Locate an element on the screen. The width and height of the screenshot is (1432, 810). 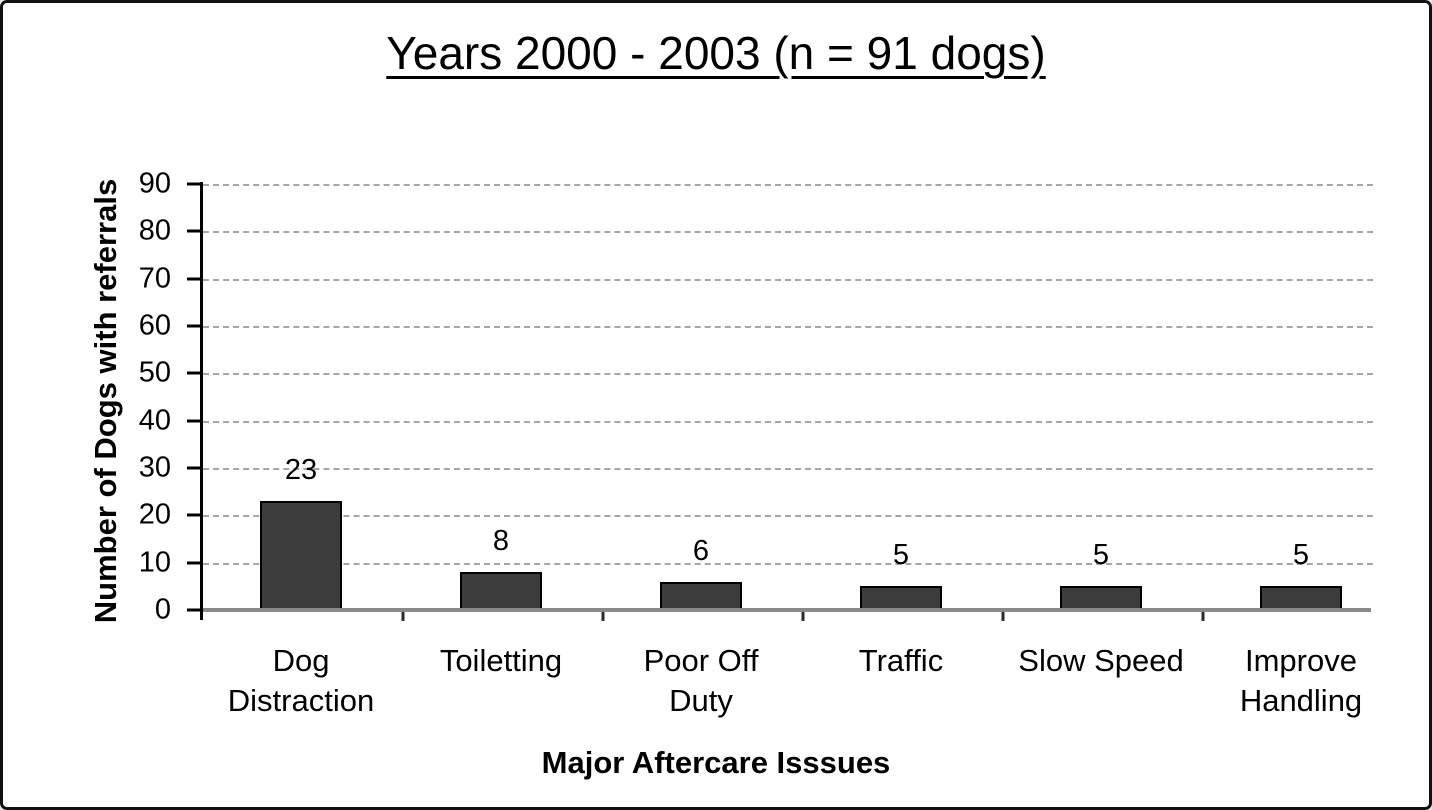
bar-group: 8 is located at coordinates (501, 397).